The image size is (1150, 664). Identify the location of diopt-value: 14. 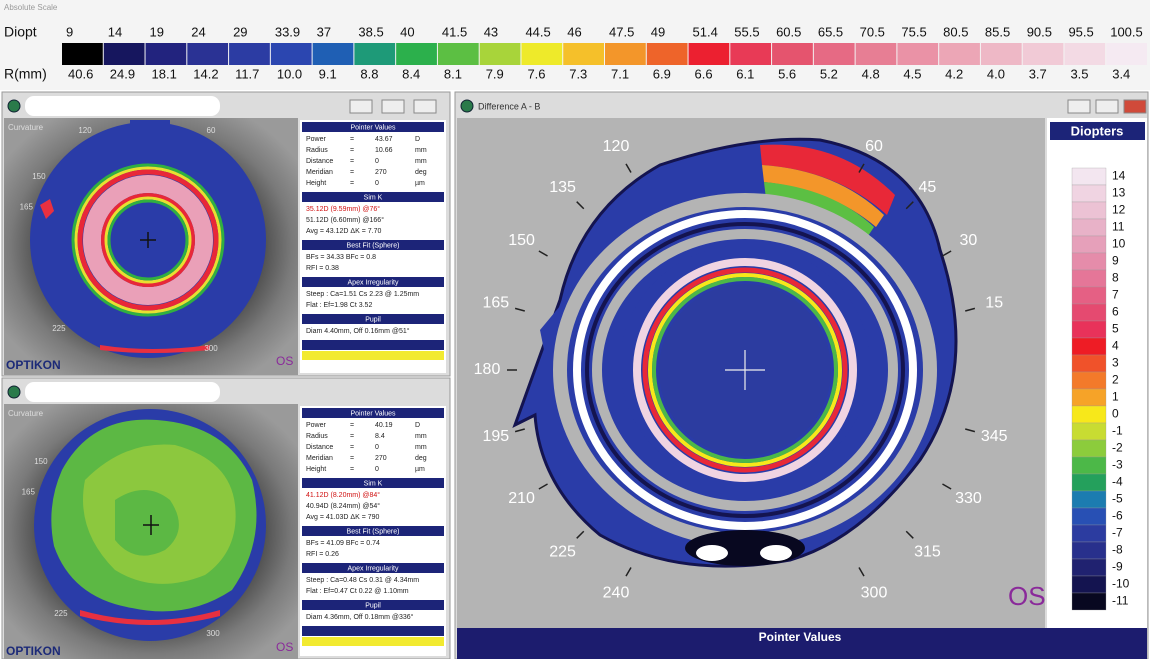
(115, 31).